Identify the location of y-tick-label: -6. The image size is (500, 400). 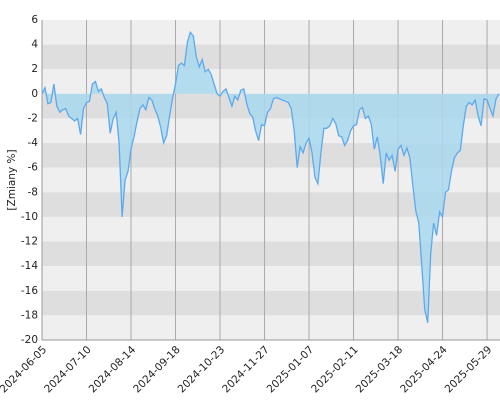
(33, 168).